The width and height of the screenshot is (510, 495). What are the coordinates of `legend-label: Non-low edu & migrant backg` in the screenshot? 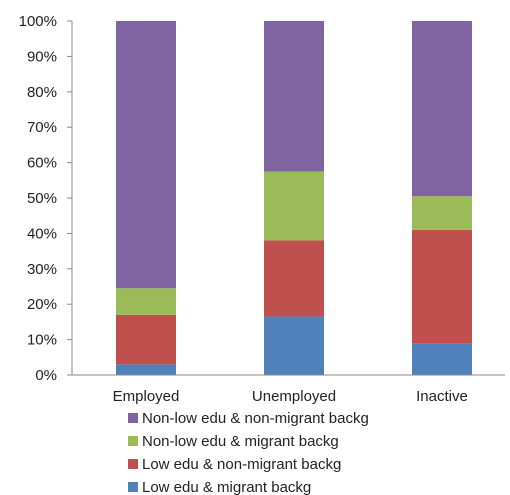 It's located at (240, 441).